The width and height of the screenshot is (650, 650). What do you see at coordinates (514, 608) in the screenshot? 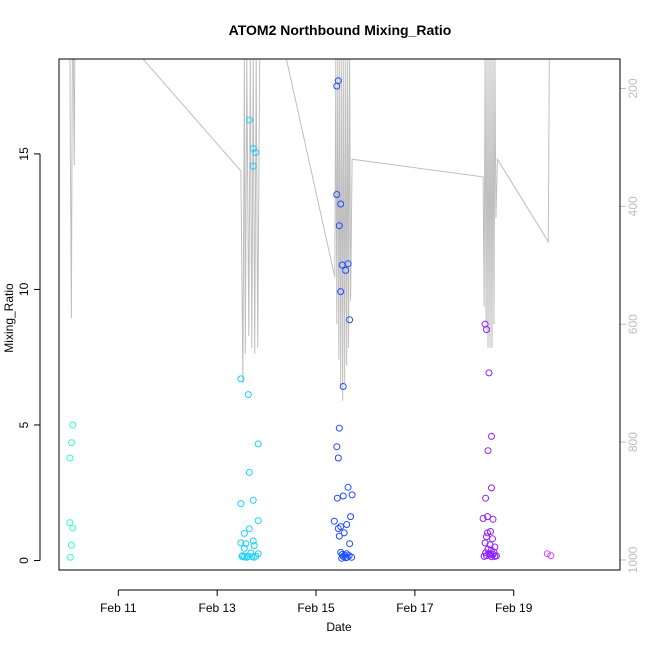
I see `x-tick-label: Feb 19` at bounding box center [514, 608].